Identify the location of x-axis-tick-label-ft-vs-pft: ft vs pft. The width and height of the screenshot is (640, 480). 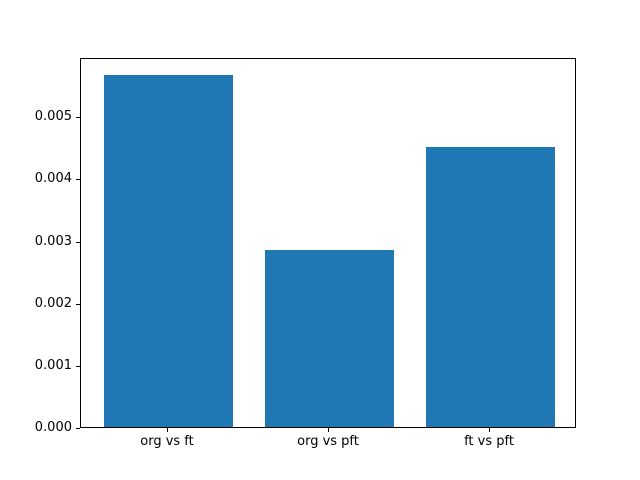
(489, 441).